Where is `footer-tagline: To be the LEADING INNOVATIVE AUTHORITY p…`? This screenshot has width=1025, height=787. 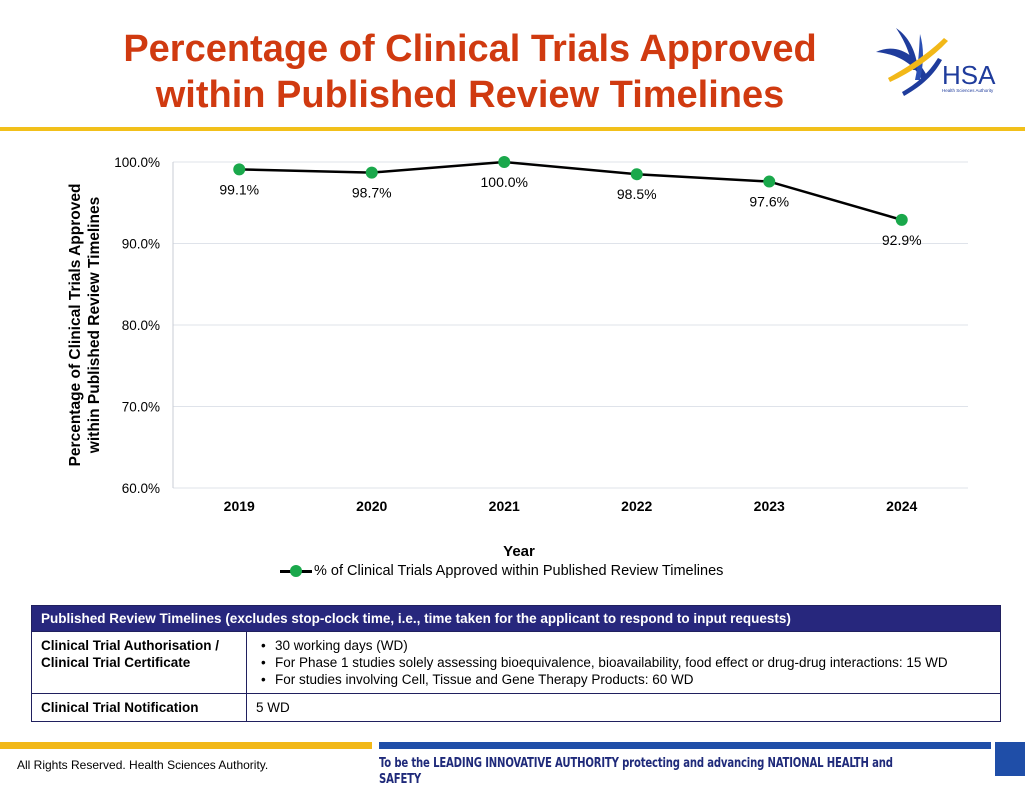
footer-tagline: To be the LEADING INNOVATIVE AUTHORITY p… is located at coordinates (636, 771).